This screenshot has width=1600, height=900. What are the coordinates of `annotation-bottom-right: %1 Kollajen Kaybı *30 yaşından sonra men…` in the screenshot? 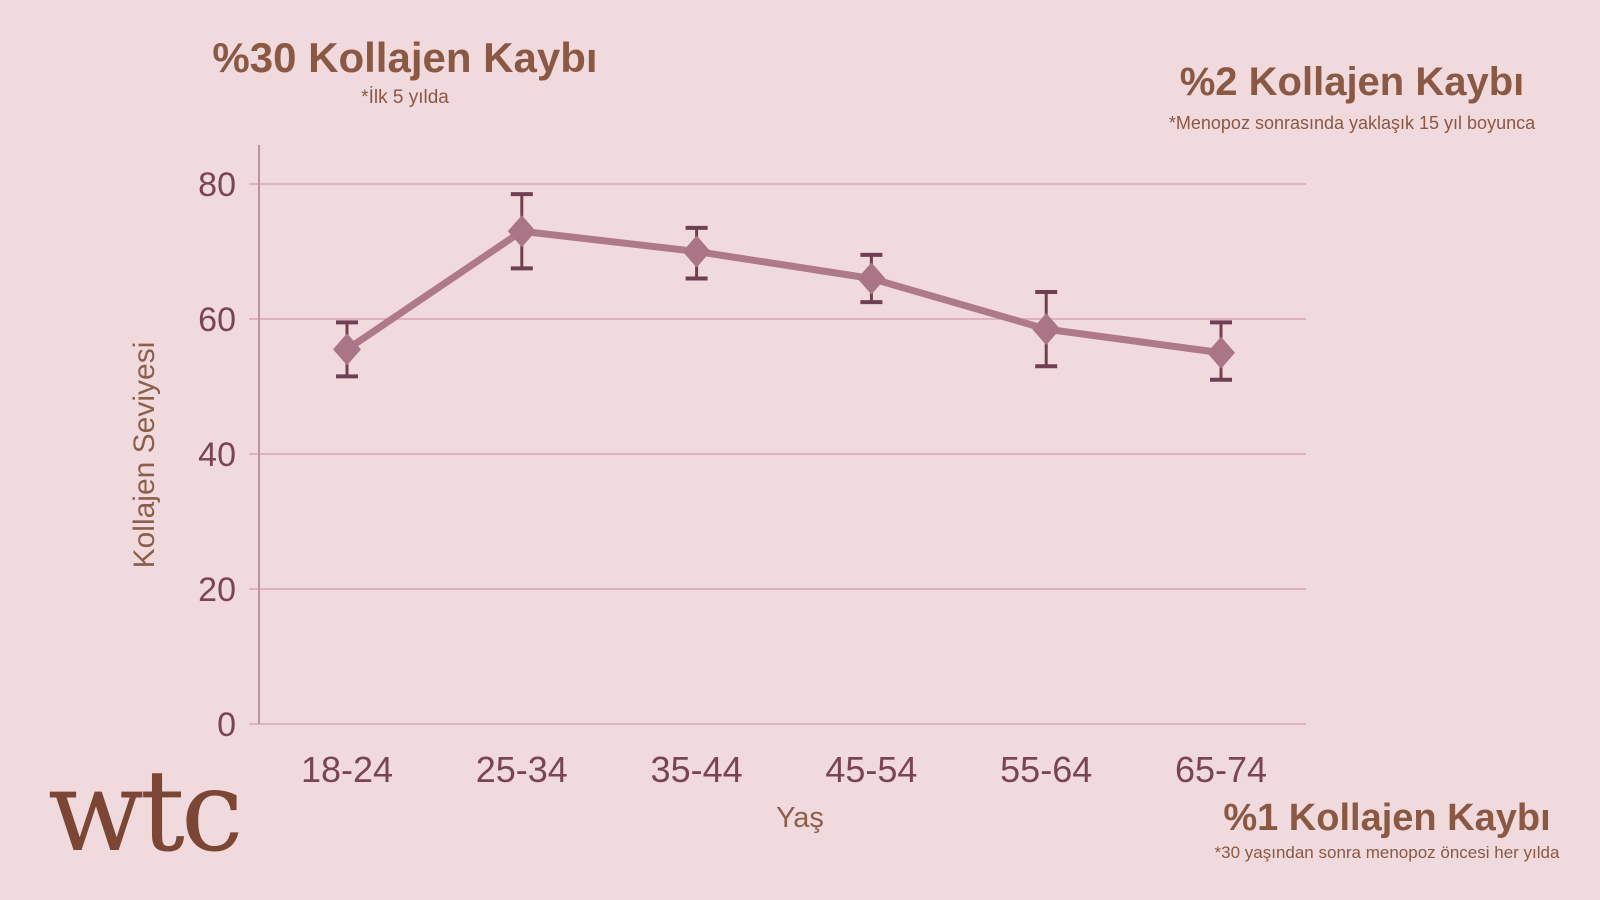 It's located at (1378, 830).